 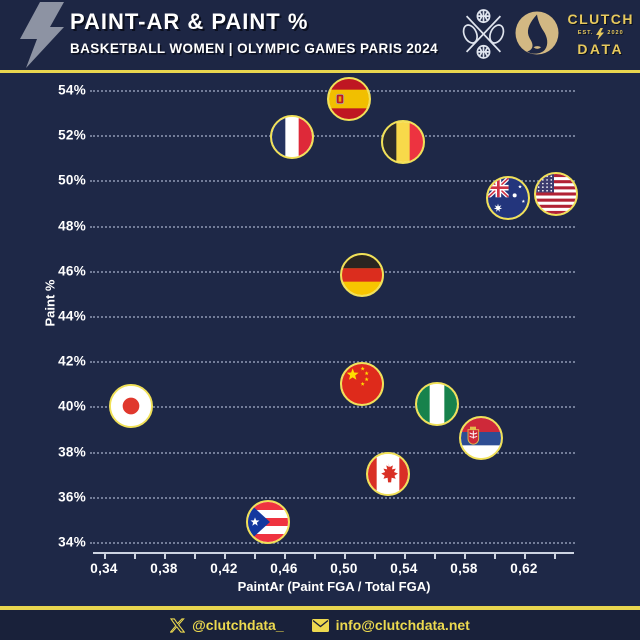 I want to click on clutch-data-est: EST., so click(x=585, y=33).